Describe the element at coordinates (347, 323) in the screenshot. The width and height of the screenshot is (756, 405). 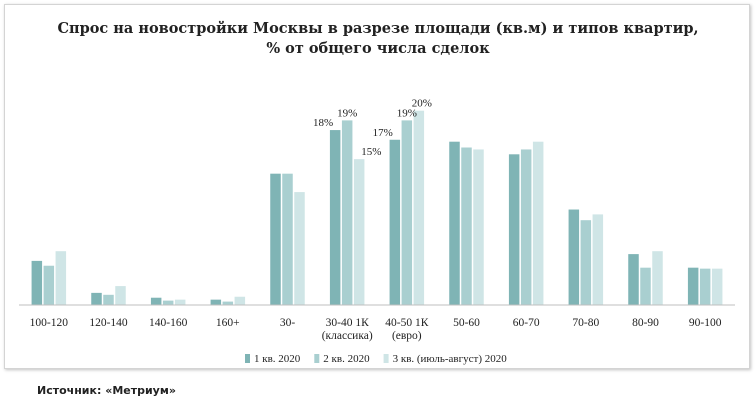
I see `x-tick-label: 30-40 1К` at that location.